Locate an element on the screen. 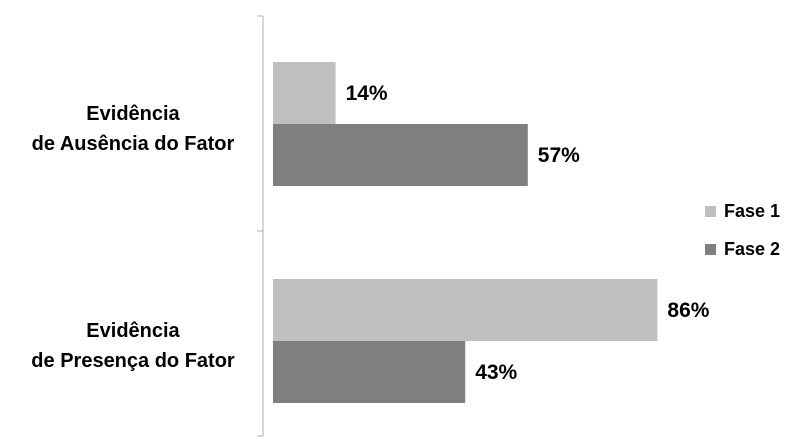 This screenshot has width=796, height=439. category-label: Evidência de Presença do Fator is located at coordinates (133, 346).